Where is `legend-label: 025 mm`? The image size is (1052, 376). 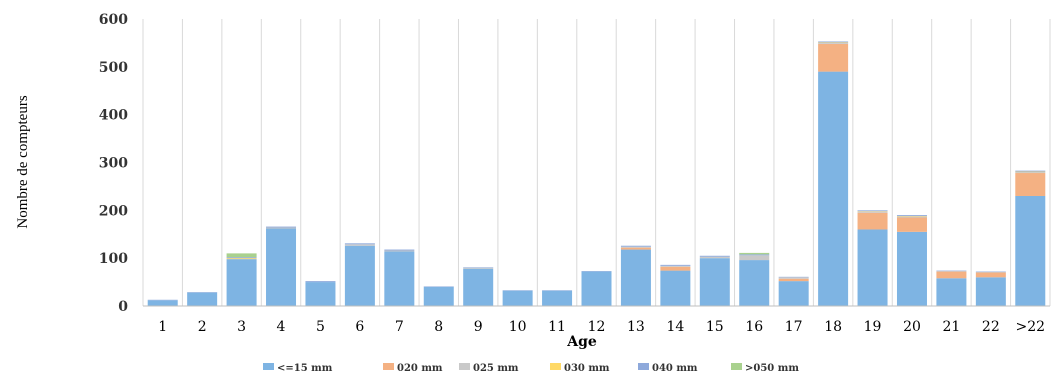
legend-label: 025 mm is located at coordinates (496, 368).